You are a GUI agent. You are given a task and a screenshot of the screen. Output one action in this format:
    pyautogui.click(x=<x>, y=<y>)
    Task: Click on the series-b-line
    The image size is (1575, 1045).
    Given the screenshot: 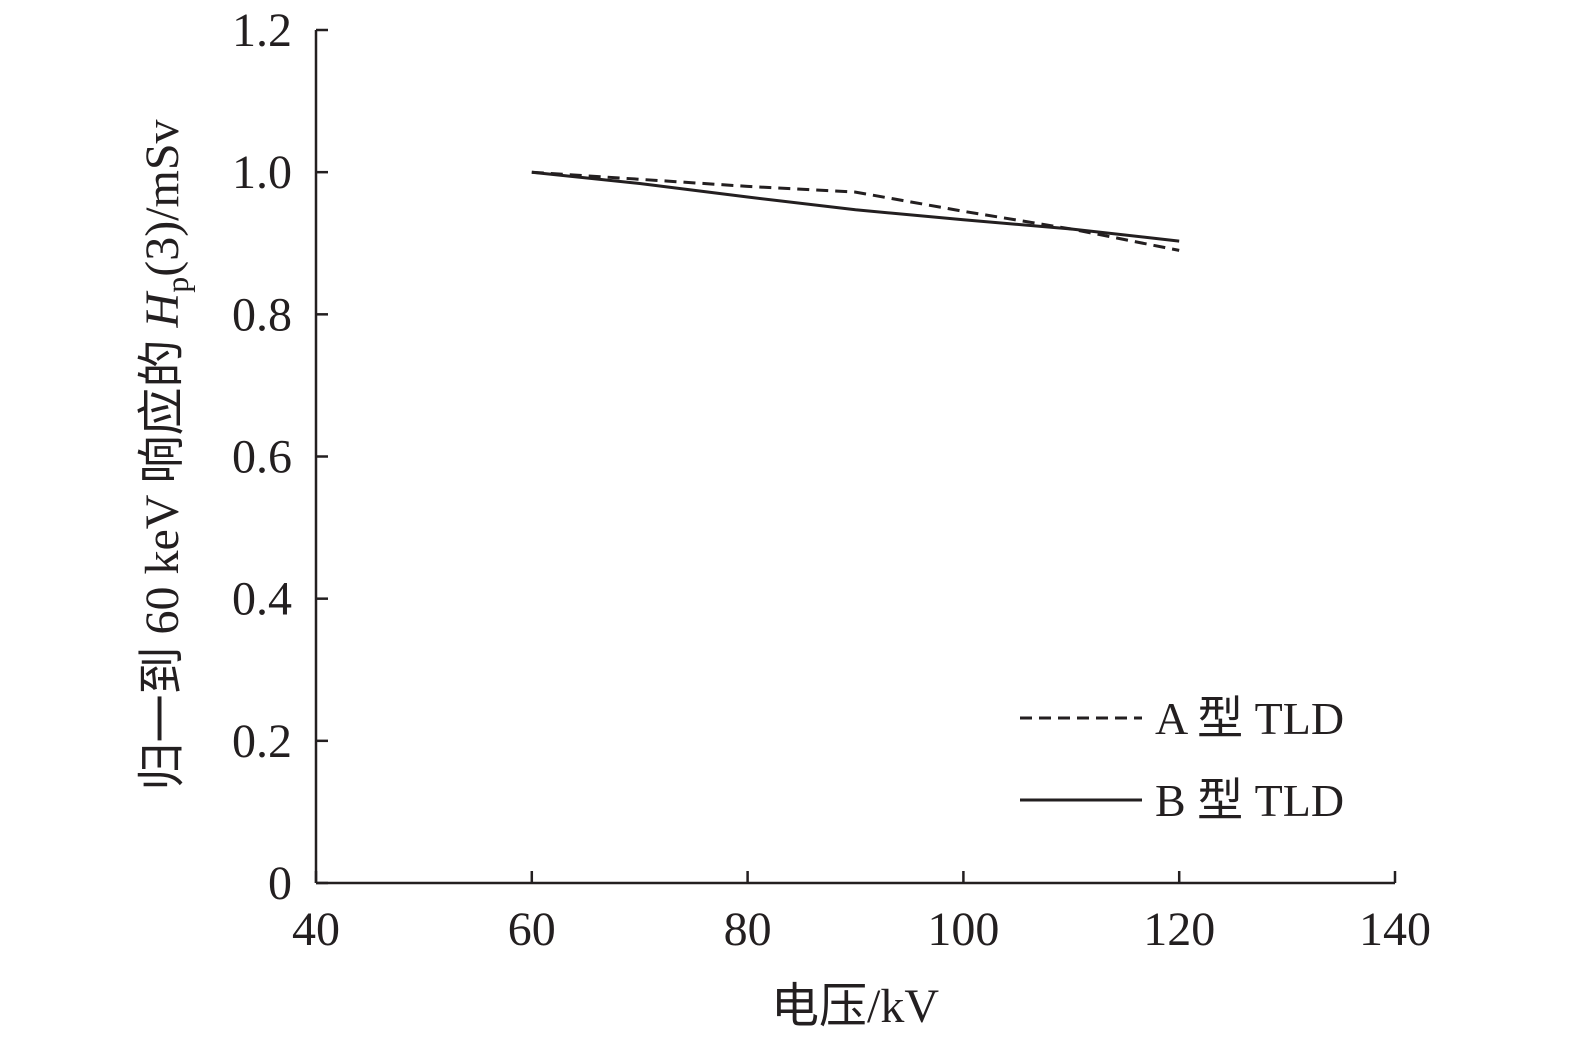 What is the action you would take?
    pyautogui.click(x=855, y=206)
    